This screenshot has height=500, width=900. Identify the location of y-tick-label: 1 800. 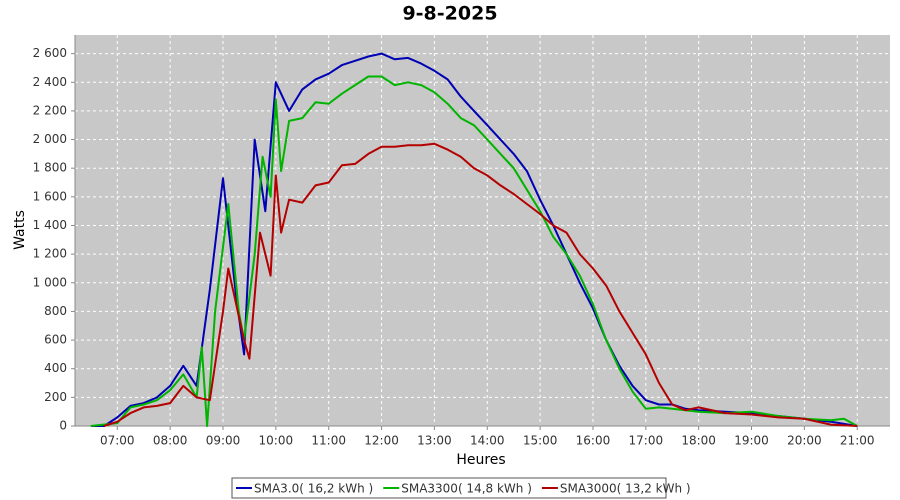
(50, 168).